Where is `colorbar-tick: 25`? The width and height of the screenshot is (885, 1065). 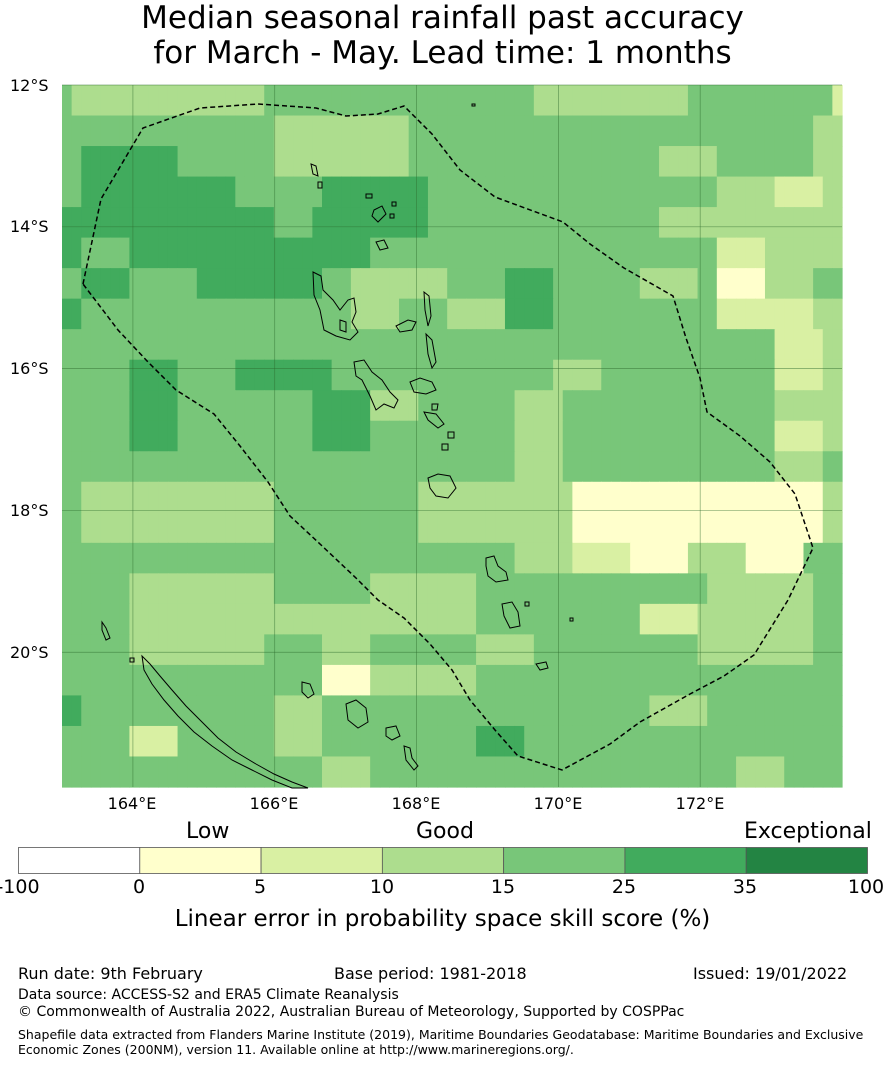 colorbar-tick: 25 is located at coordinates (624, 887).